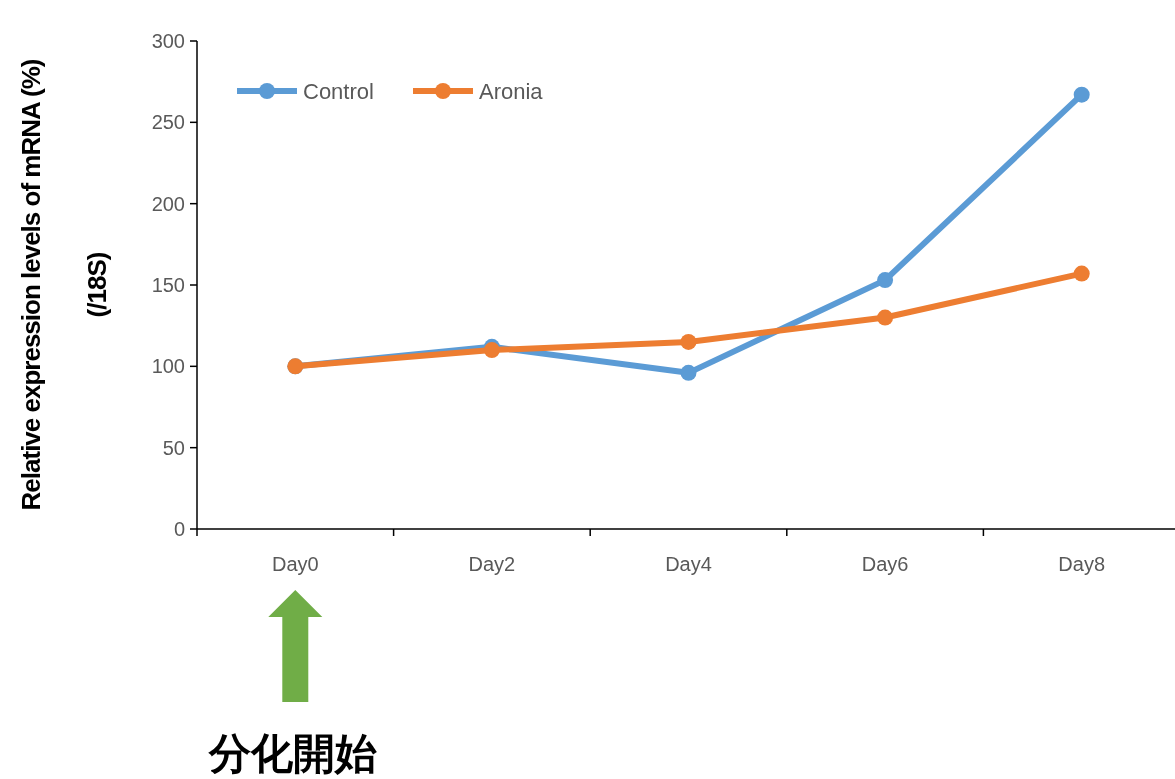 This screenshot has height=779, width=1175. I want to click on x-tick-label: Day4, so click(688, 564).